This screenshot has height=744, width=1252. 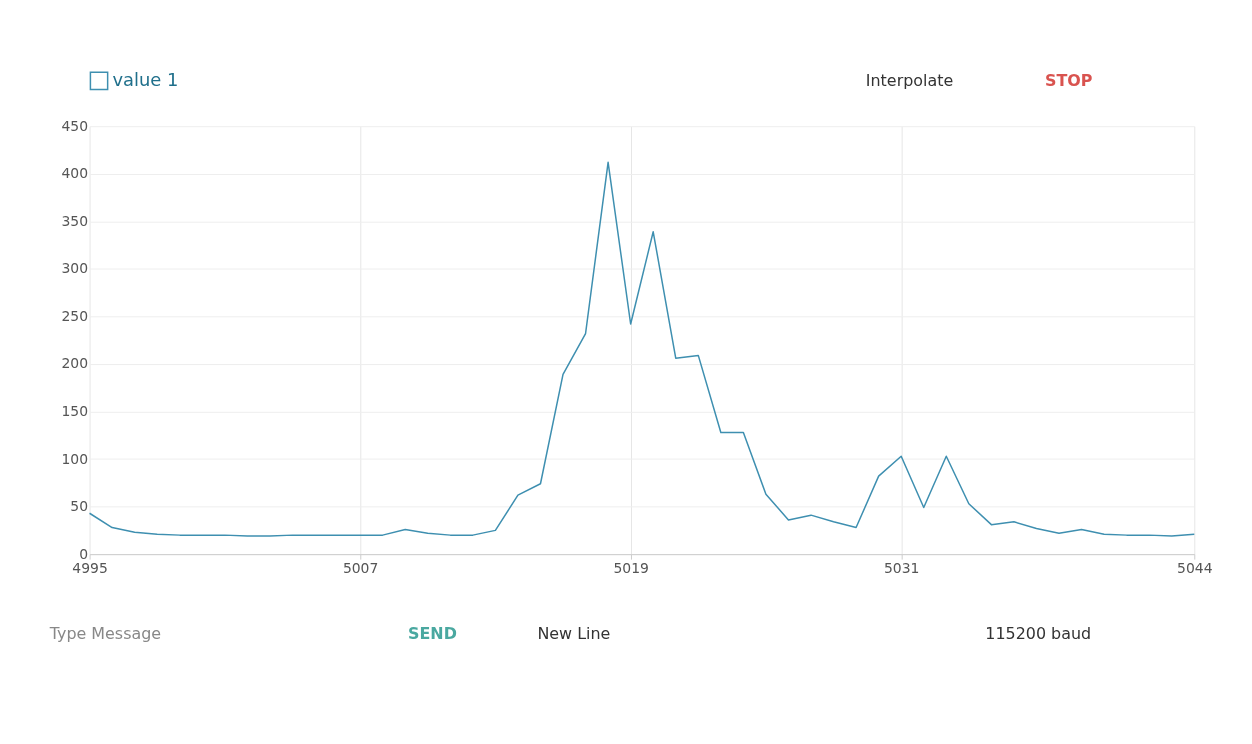 What do you see at coordinates (901, 567) in the screenshot?
I see `x-tick-label: 5031` at bounding box center [901, 567].